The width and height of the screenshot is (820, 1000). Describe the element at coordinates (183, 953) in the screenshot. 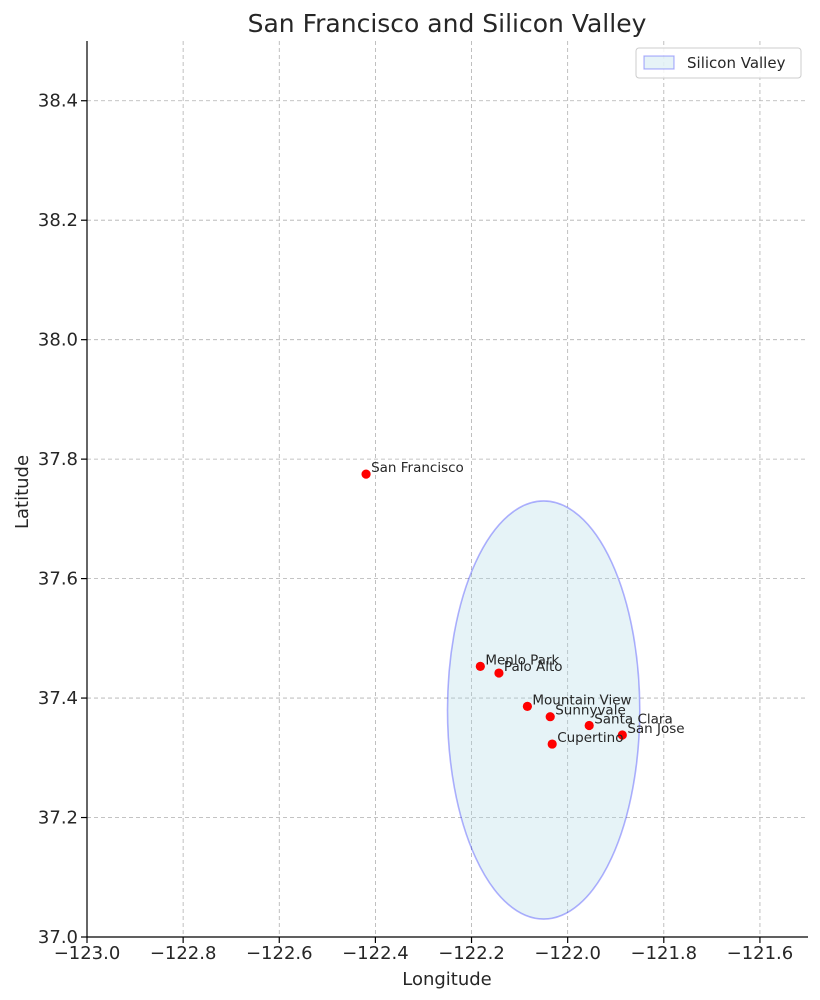

I see `x-tick-label: −122.8` at that location.